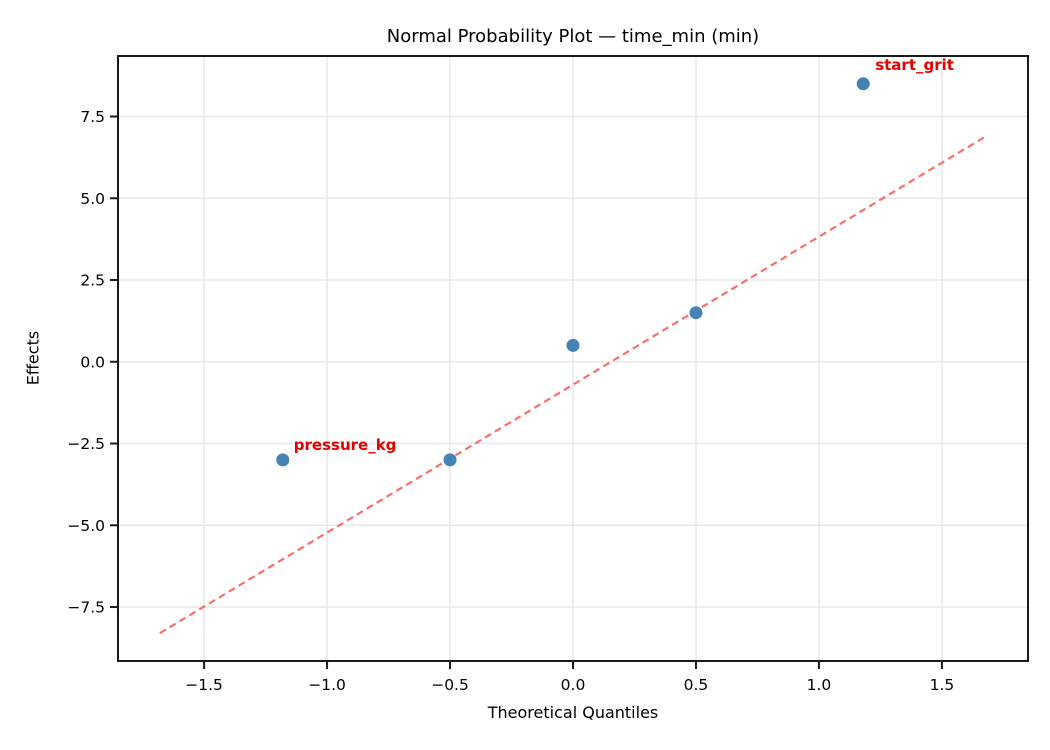 Image resolution: width=1050 pixels, height=750 pixels. What do you see at coordinates (573, 36) in the screenshot?
I see `chart-title: Normal Probability Plot — time_min (min)` at bounding box center [573, 36].